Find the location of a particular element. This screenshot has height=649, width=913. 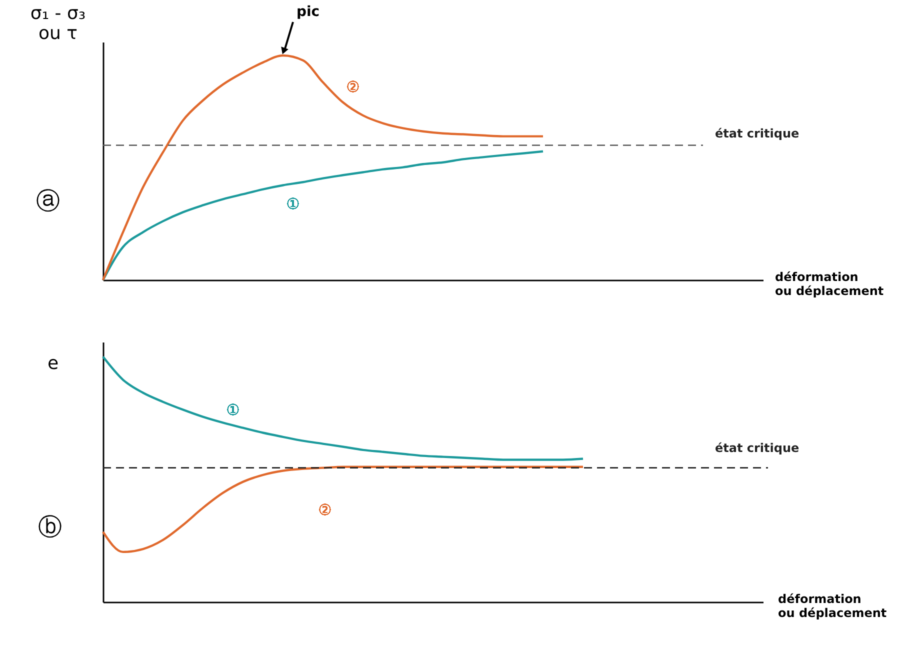

text: ⓑ is located at coordinates (50, 527).